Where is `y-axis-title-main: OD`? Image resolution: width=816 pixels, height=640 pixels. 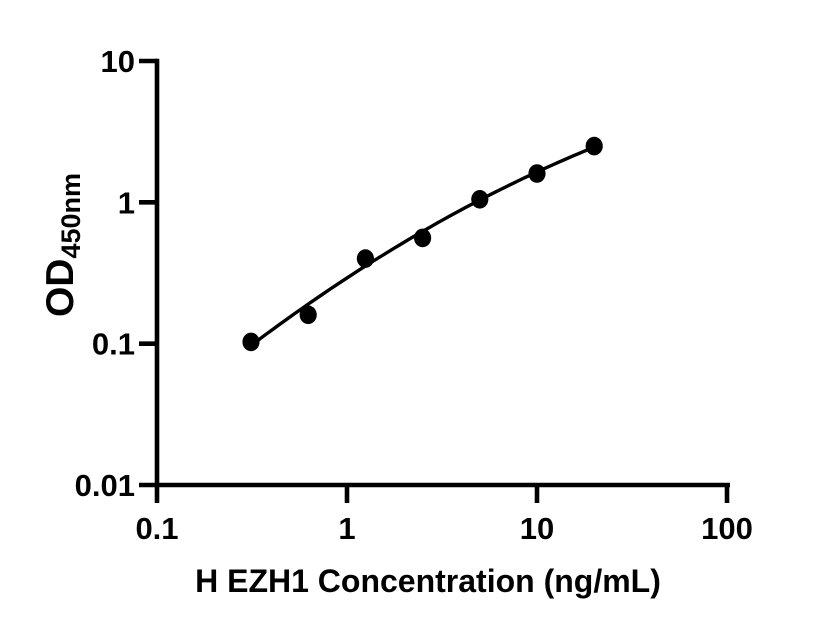
y-axis-title-main: OD is located at coordinates (60, 288).